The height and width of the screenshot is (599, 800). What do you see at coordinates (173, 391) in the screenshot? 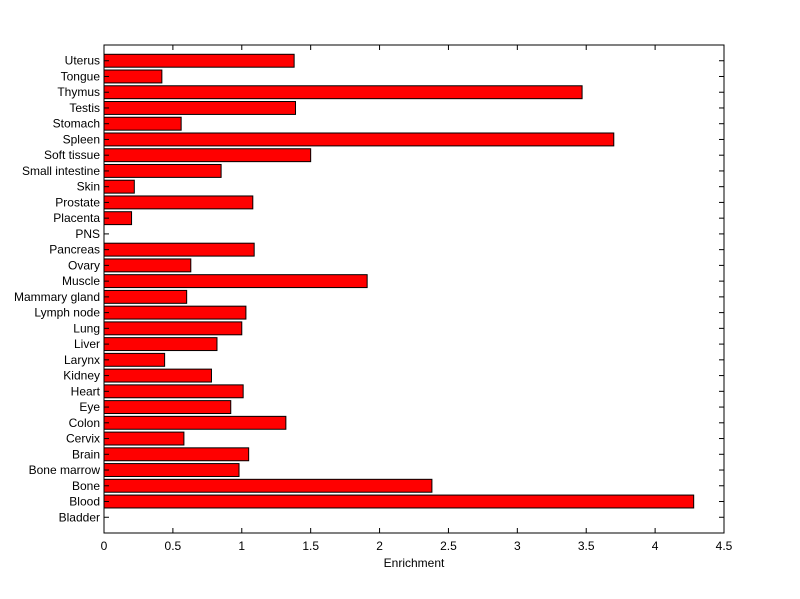
I see `bar-heart` at bounding box center [173, 391].